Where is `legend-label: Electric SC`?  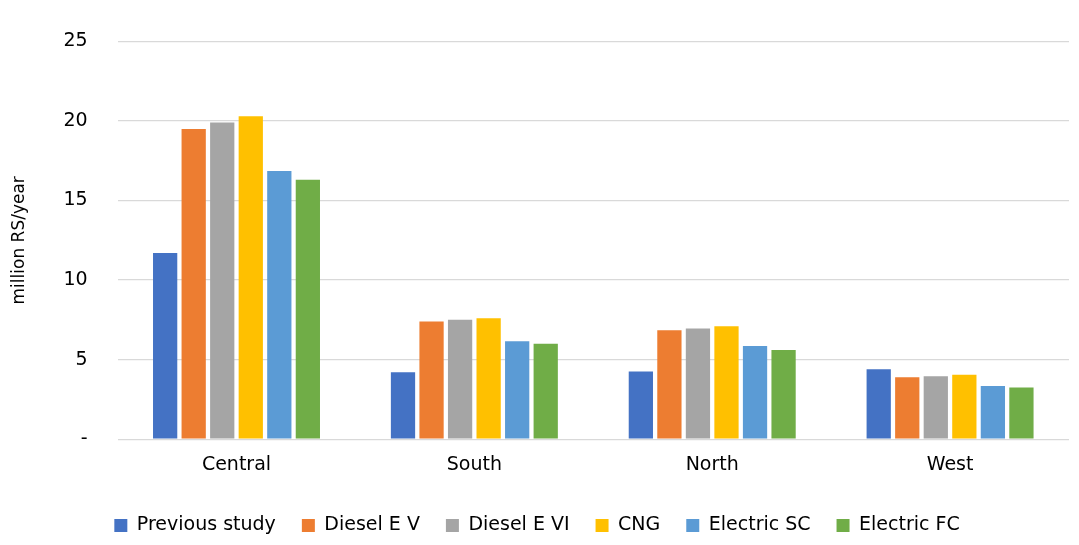 legend-label: Electric SC is located at coordinates (759, 523).